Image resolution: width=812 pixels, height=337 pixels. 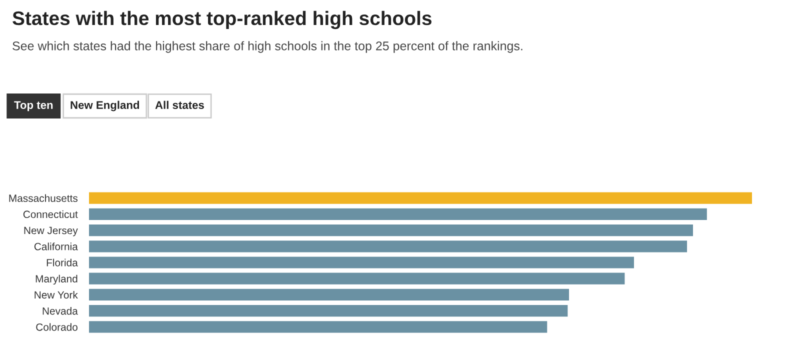 I want to click on y-tick-label: Massachusetts, so click(x=43, y=198).